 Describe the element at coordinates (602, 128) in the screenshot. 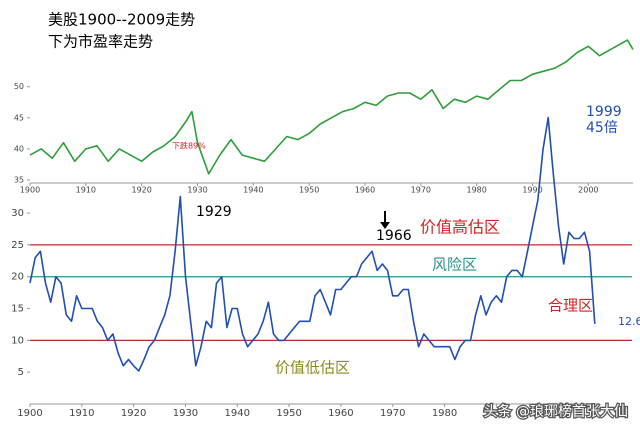

I see `annotation: 45倍` at that location.